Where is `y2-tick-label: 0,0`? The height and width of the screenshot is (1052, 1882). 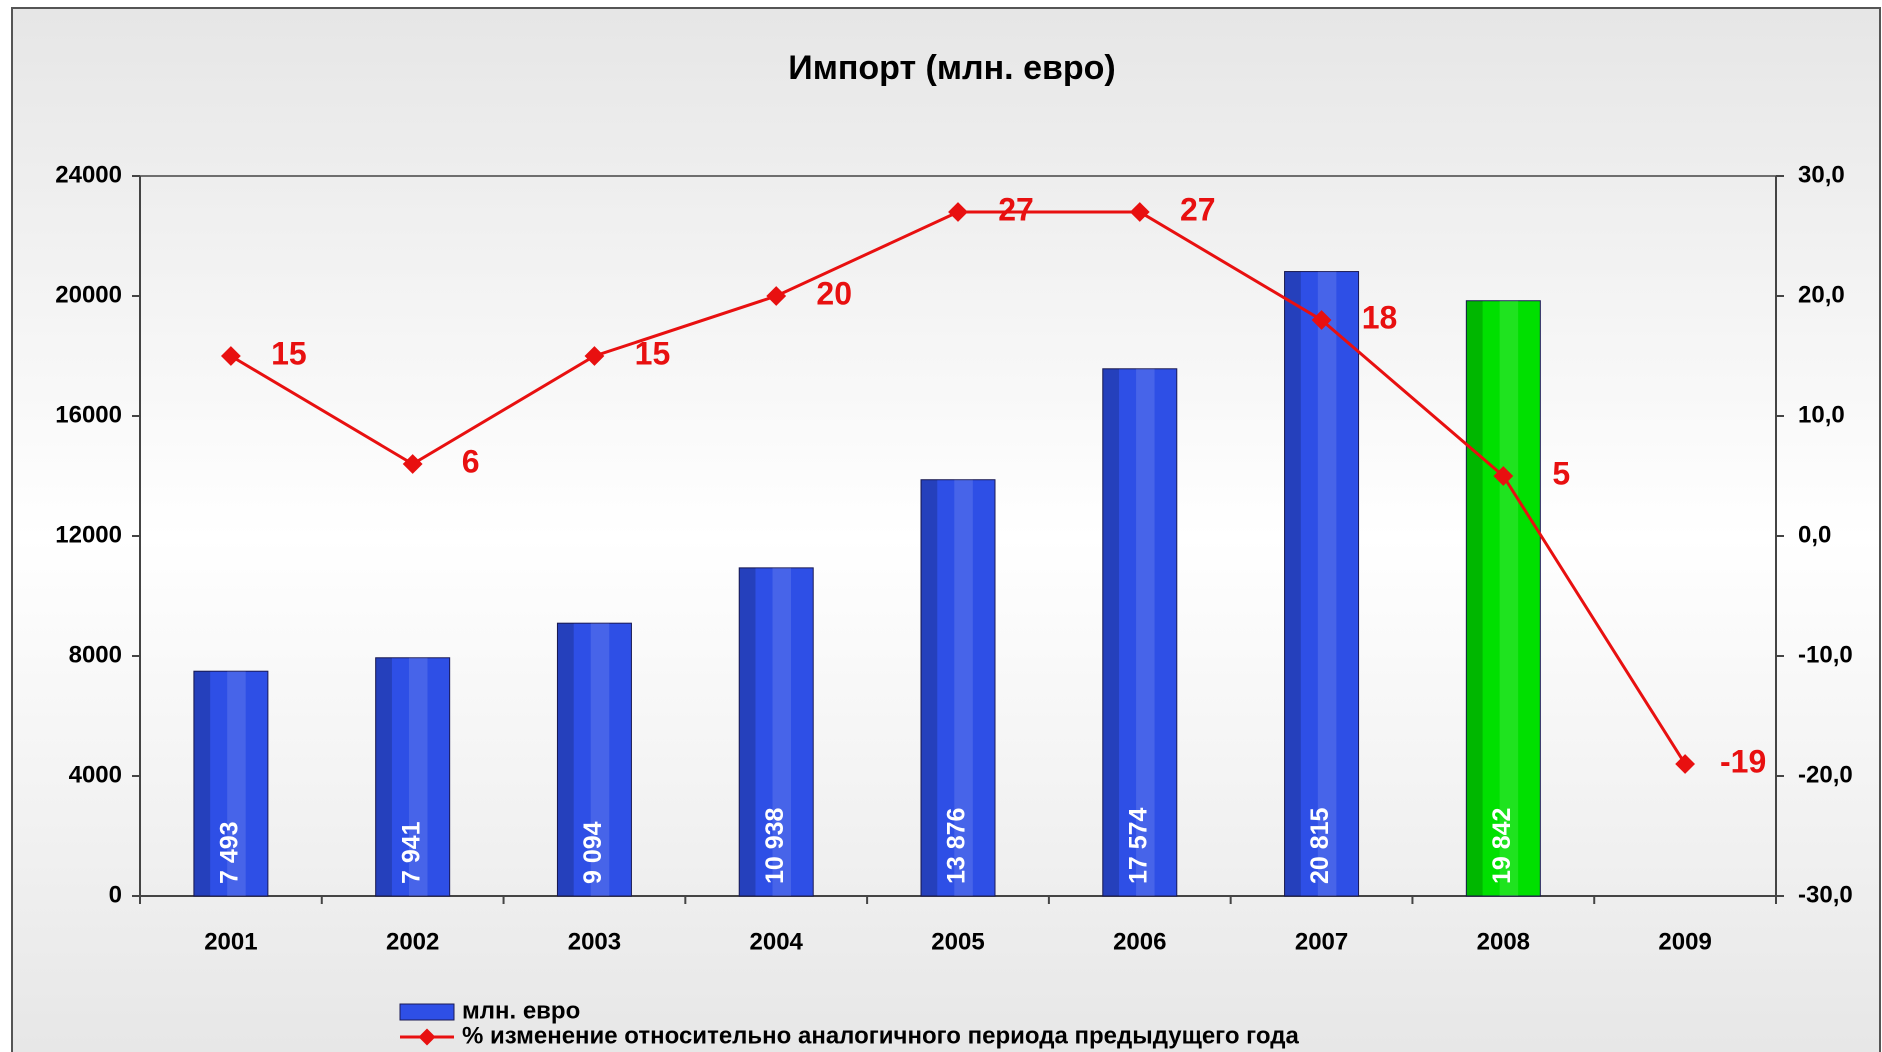 y2-tick-label: 0,0 is located at coordinates (1814, 534).